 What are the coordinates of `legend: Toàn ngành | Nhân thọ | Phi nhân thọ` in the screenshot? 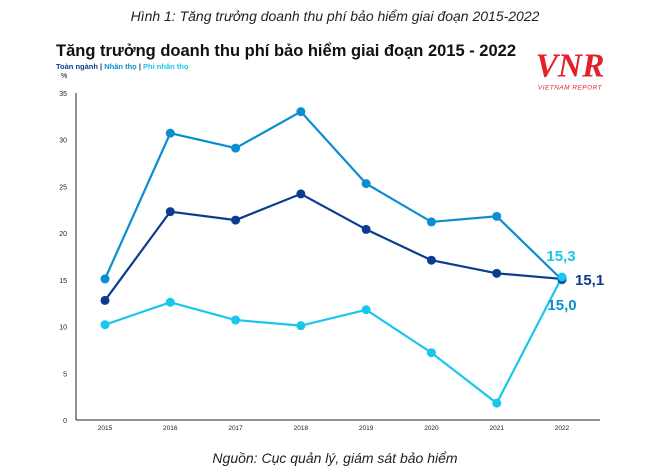 It's located at (122, 66).